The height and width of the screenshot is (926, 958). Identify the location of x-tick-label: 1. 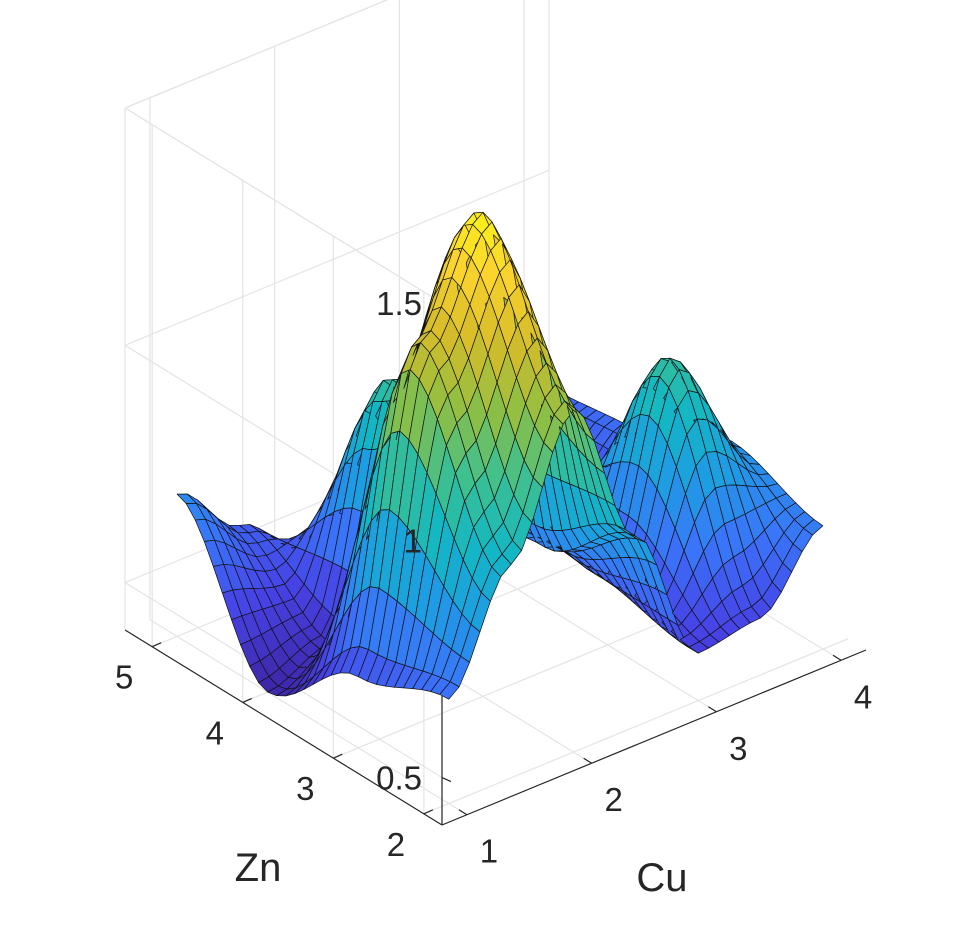
(489, 851).